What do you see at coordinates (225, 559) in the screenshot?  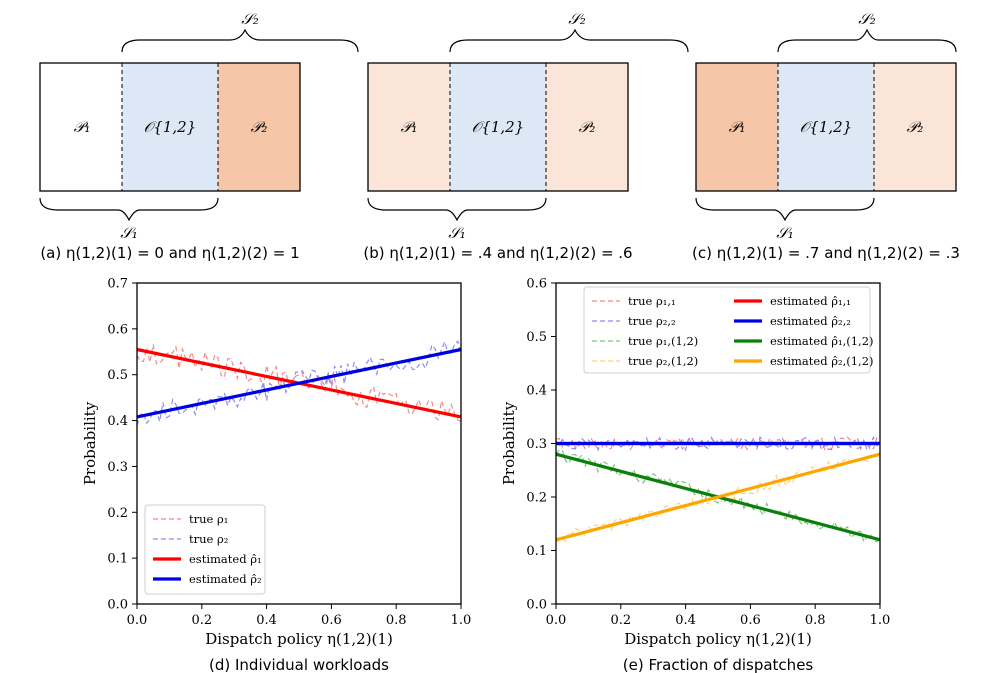 I see `legend-label: estimated ρ̂₁` at bounding box center [225, 559].